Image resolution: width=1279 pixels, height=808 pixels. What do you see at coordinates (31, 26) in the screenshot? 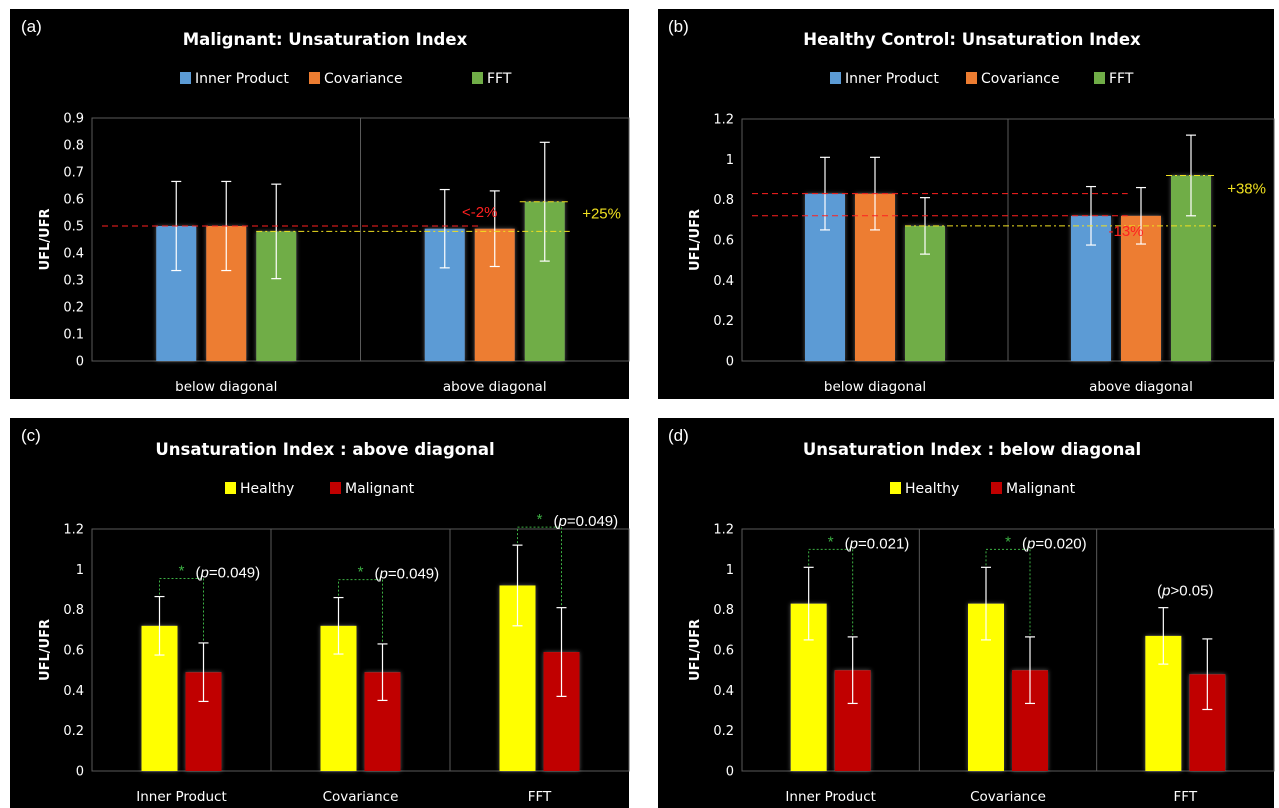
I see `panel-letter: (a)` at bounding box center [31, 26].